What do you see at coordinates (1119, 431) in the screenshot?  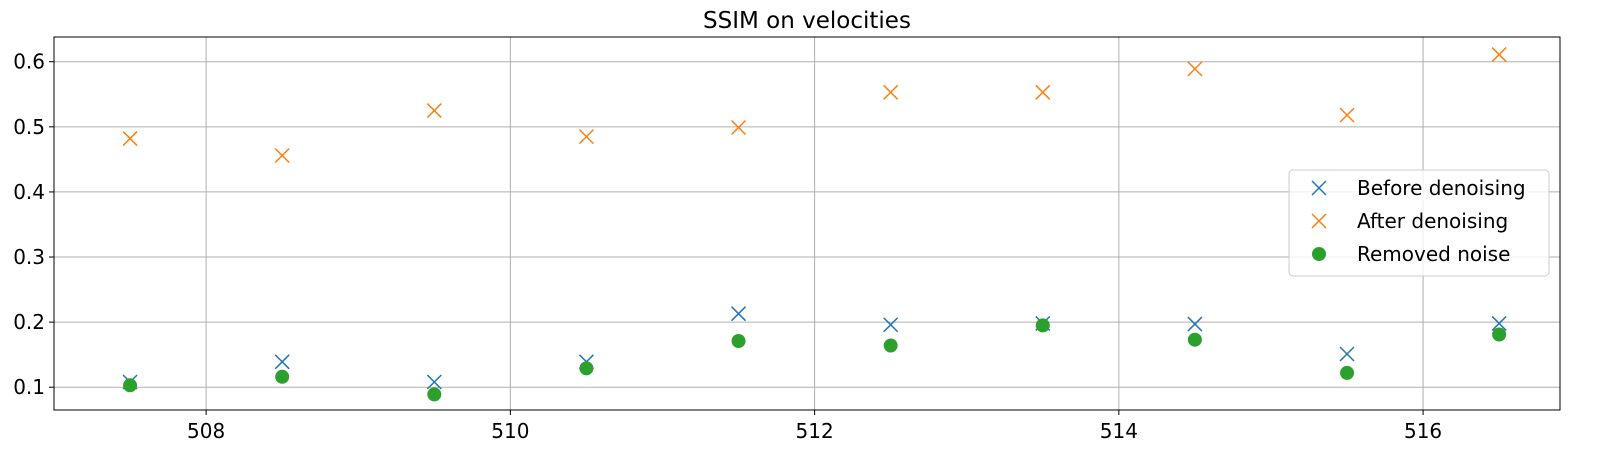 I see `x-tick-label: 514` at bounding box center [1119, 431].